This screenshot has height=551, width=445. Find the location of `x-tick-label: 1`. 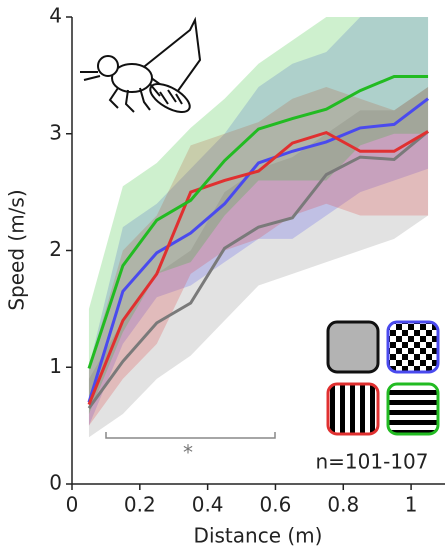

x-tick-label: 1 is located at coordinates (411, 505).